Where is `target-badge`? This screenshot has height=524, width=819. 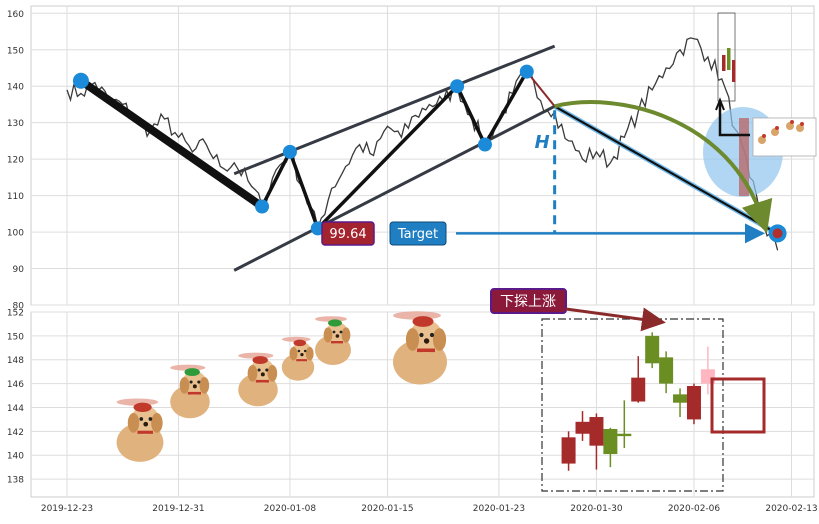
target-badge is located at coordinates (418, 233).